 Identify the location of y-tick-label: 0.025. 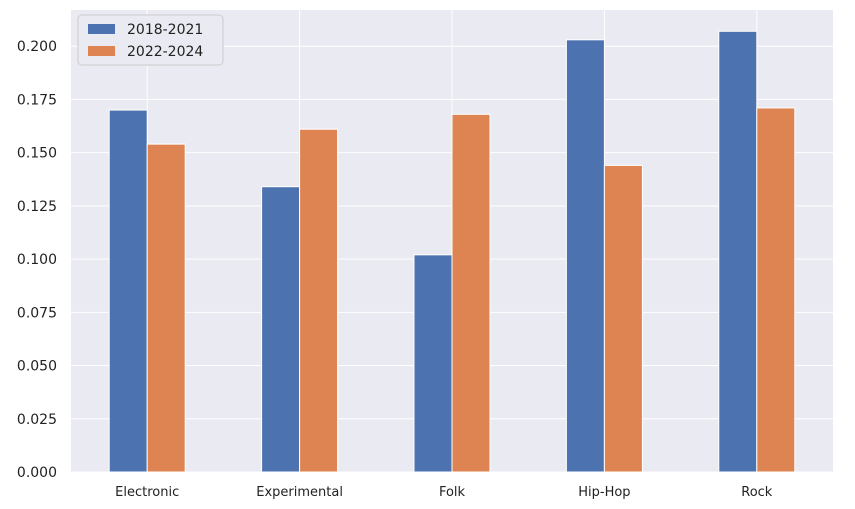
(37, 420).